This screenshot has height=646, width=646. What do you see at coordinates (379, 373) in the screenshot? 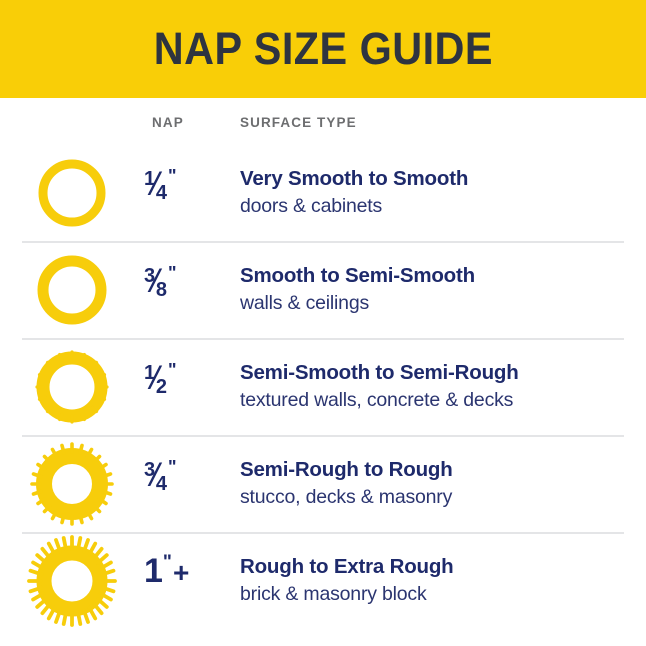
I see `surface-title: Semi-Smooth to Semi-Rough` at bounding box center [379, 373].